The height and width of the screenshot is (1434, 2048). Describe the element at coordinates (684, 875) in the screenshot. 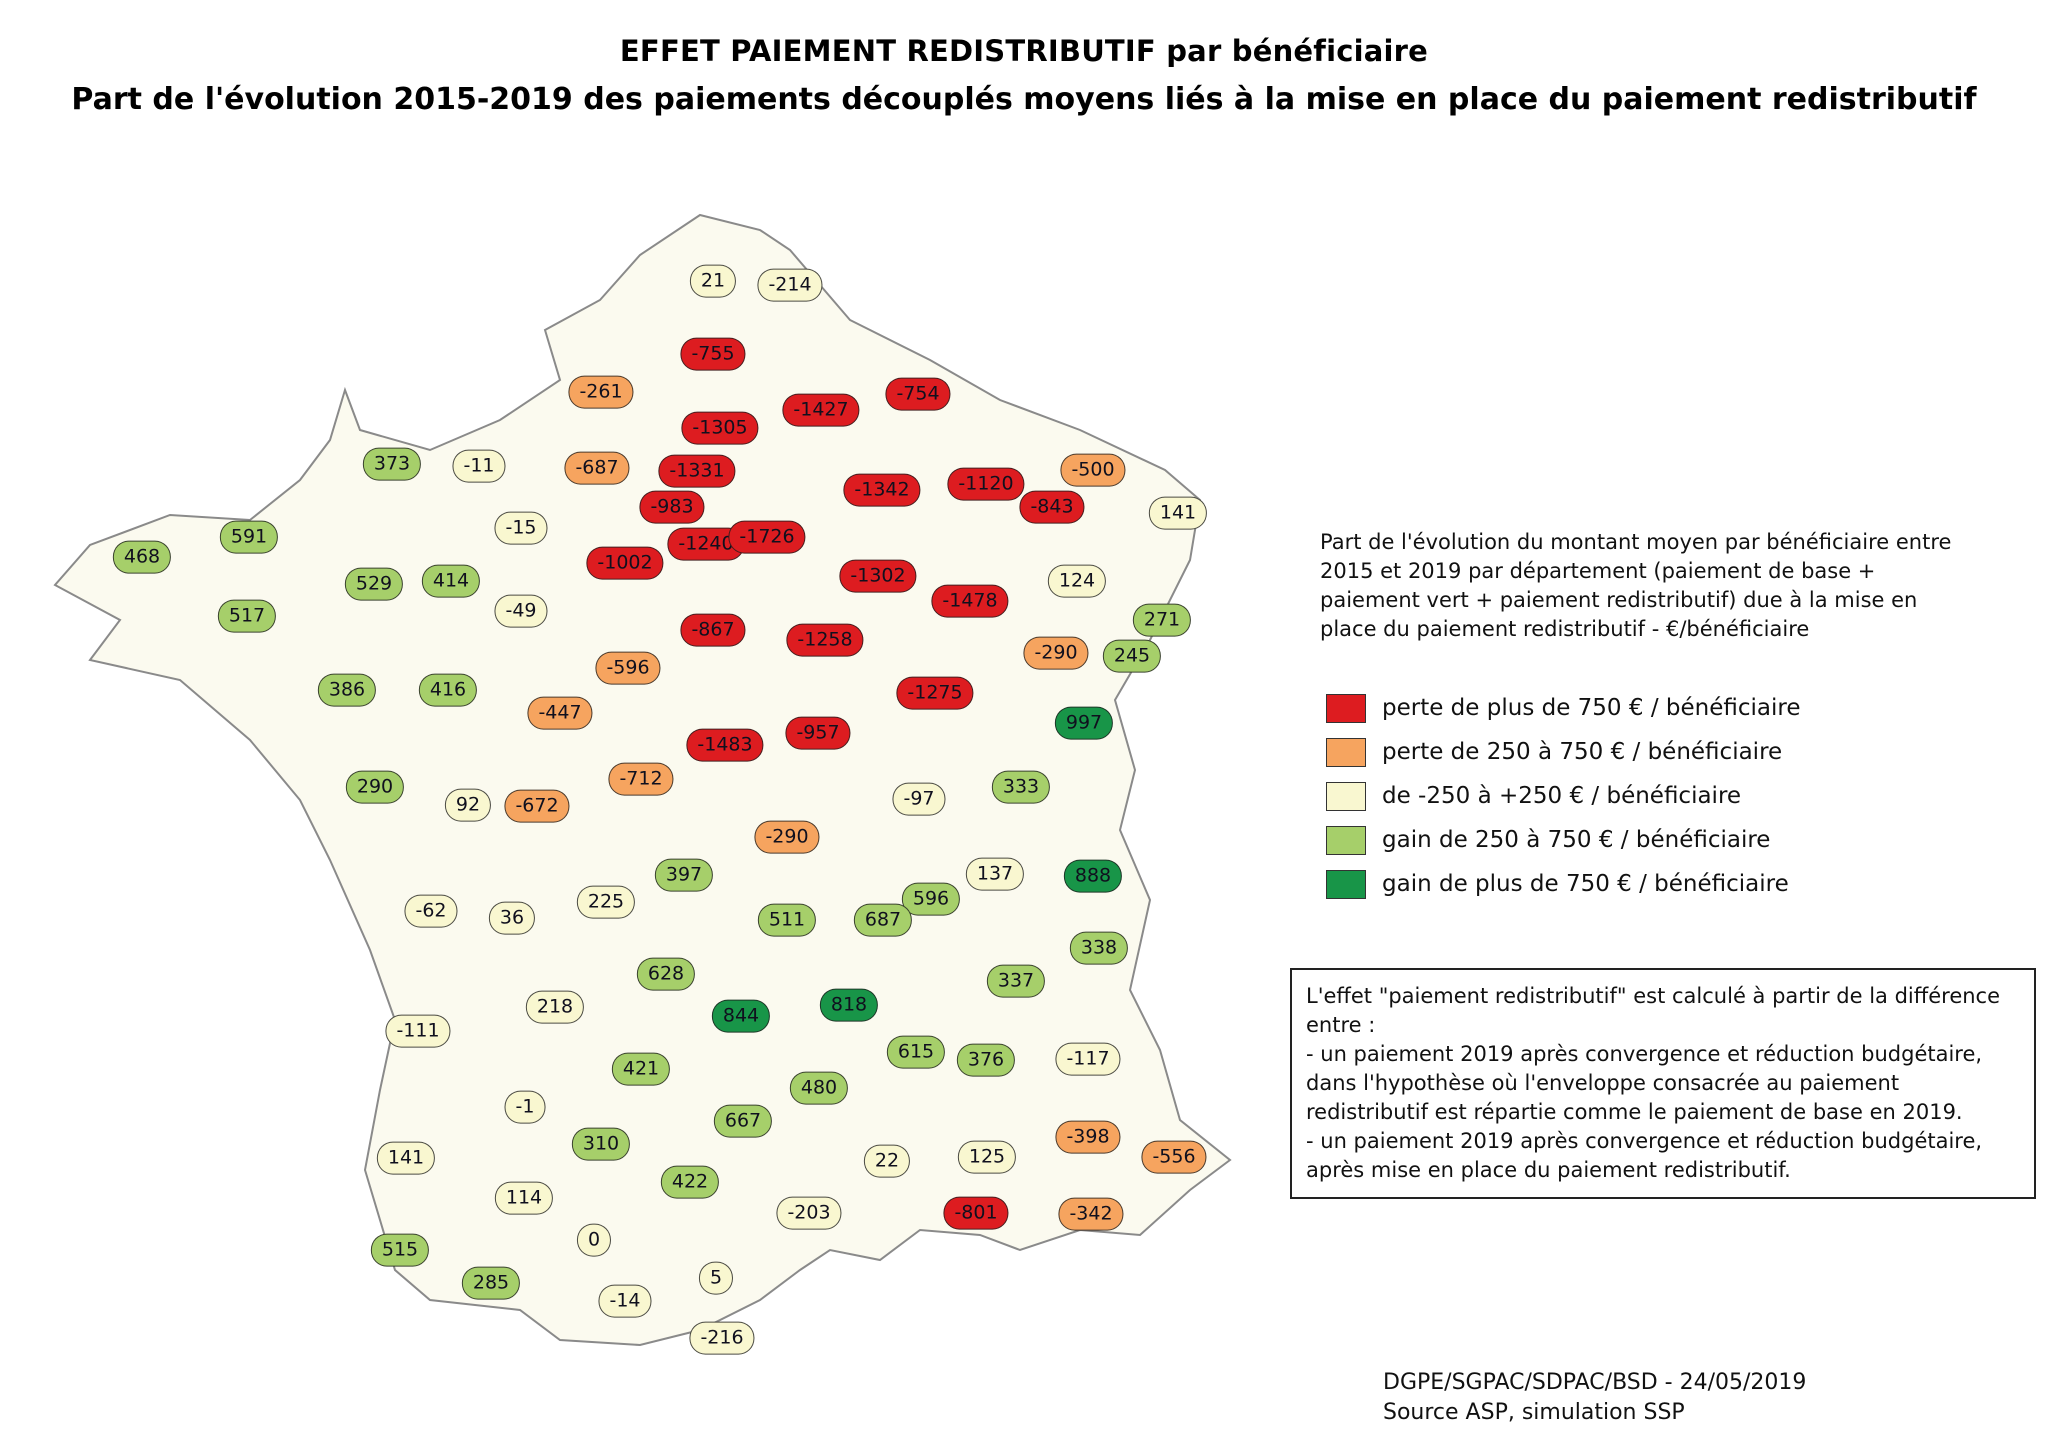

I see `department-value-397: 397` at that location.